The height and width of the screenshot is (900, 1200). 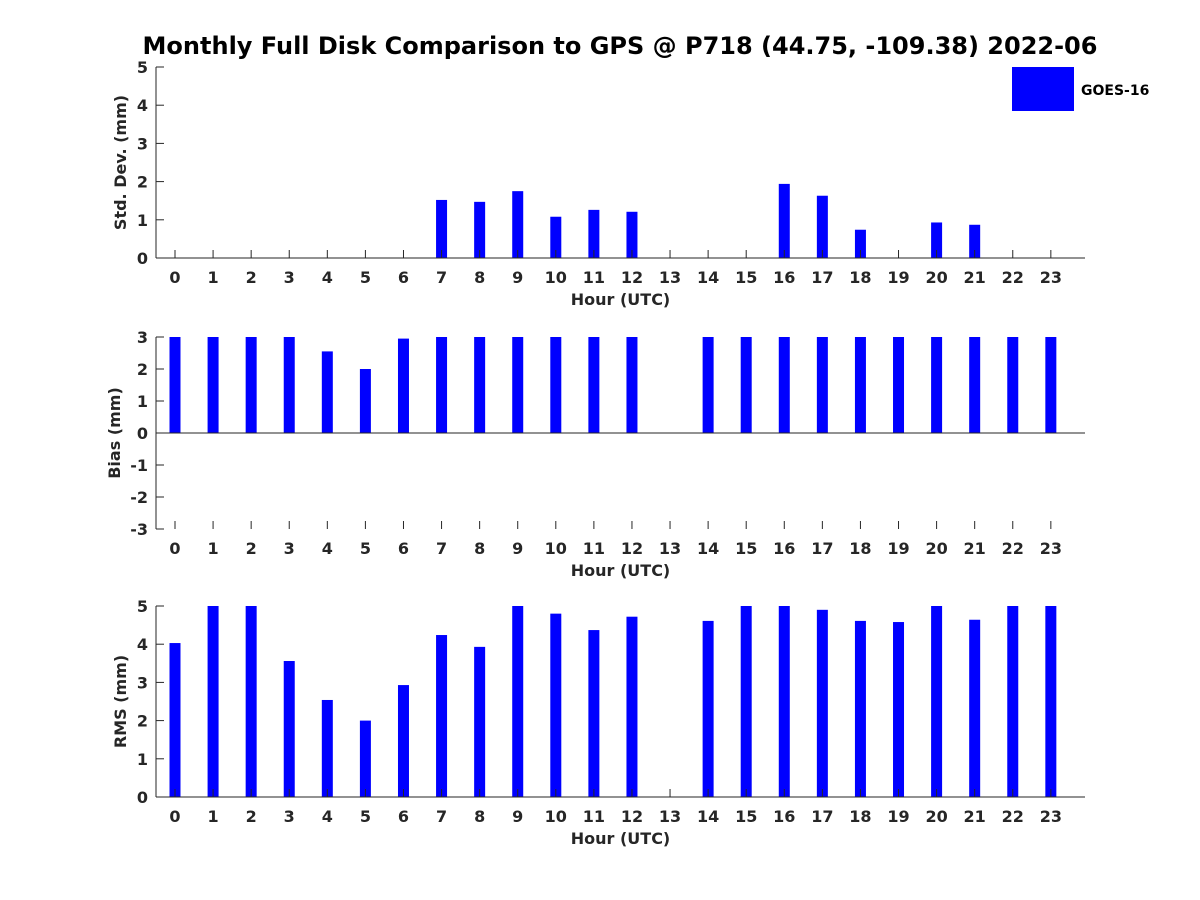 I want to click on std-dev-x-tick-label: 17, so click(x=822, y=277).